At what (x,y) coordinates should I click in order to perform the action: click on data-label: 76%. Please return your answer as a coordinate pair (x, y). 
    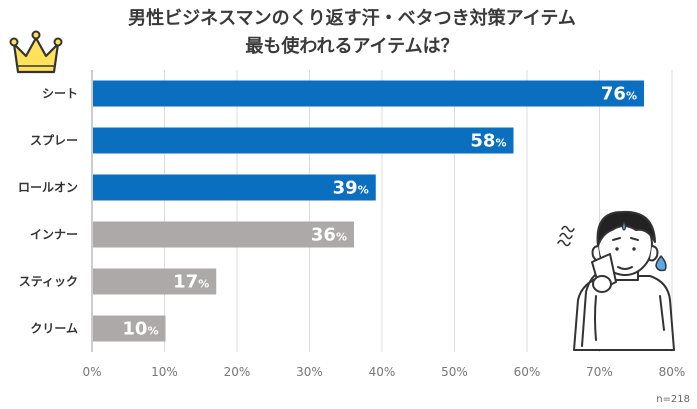
    Looking at the image, I should click on (619, 94).